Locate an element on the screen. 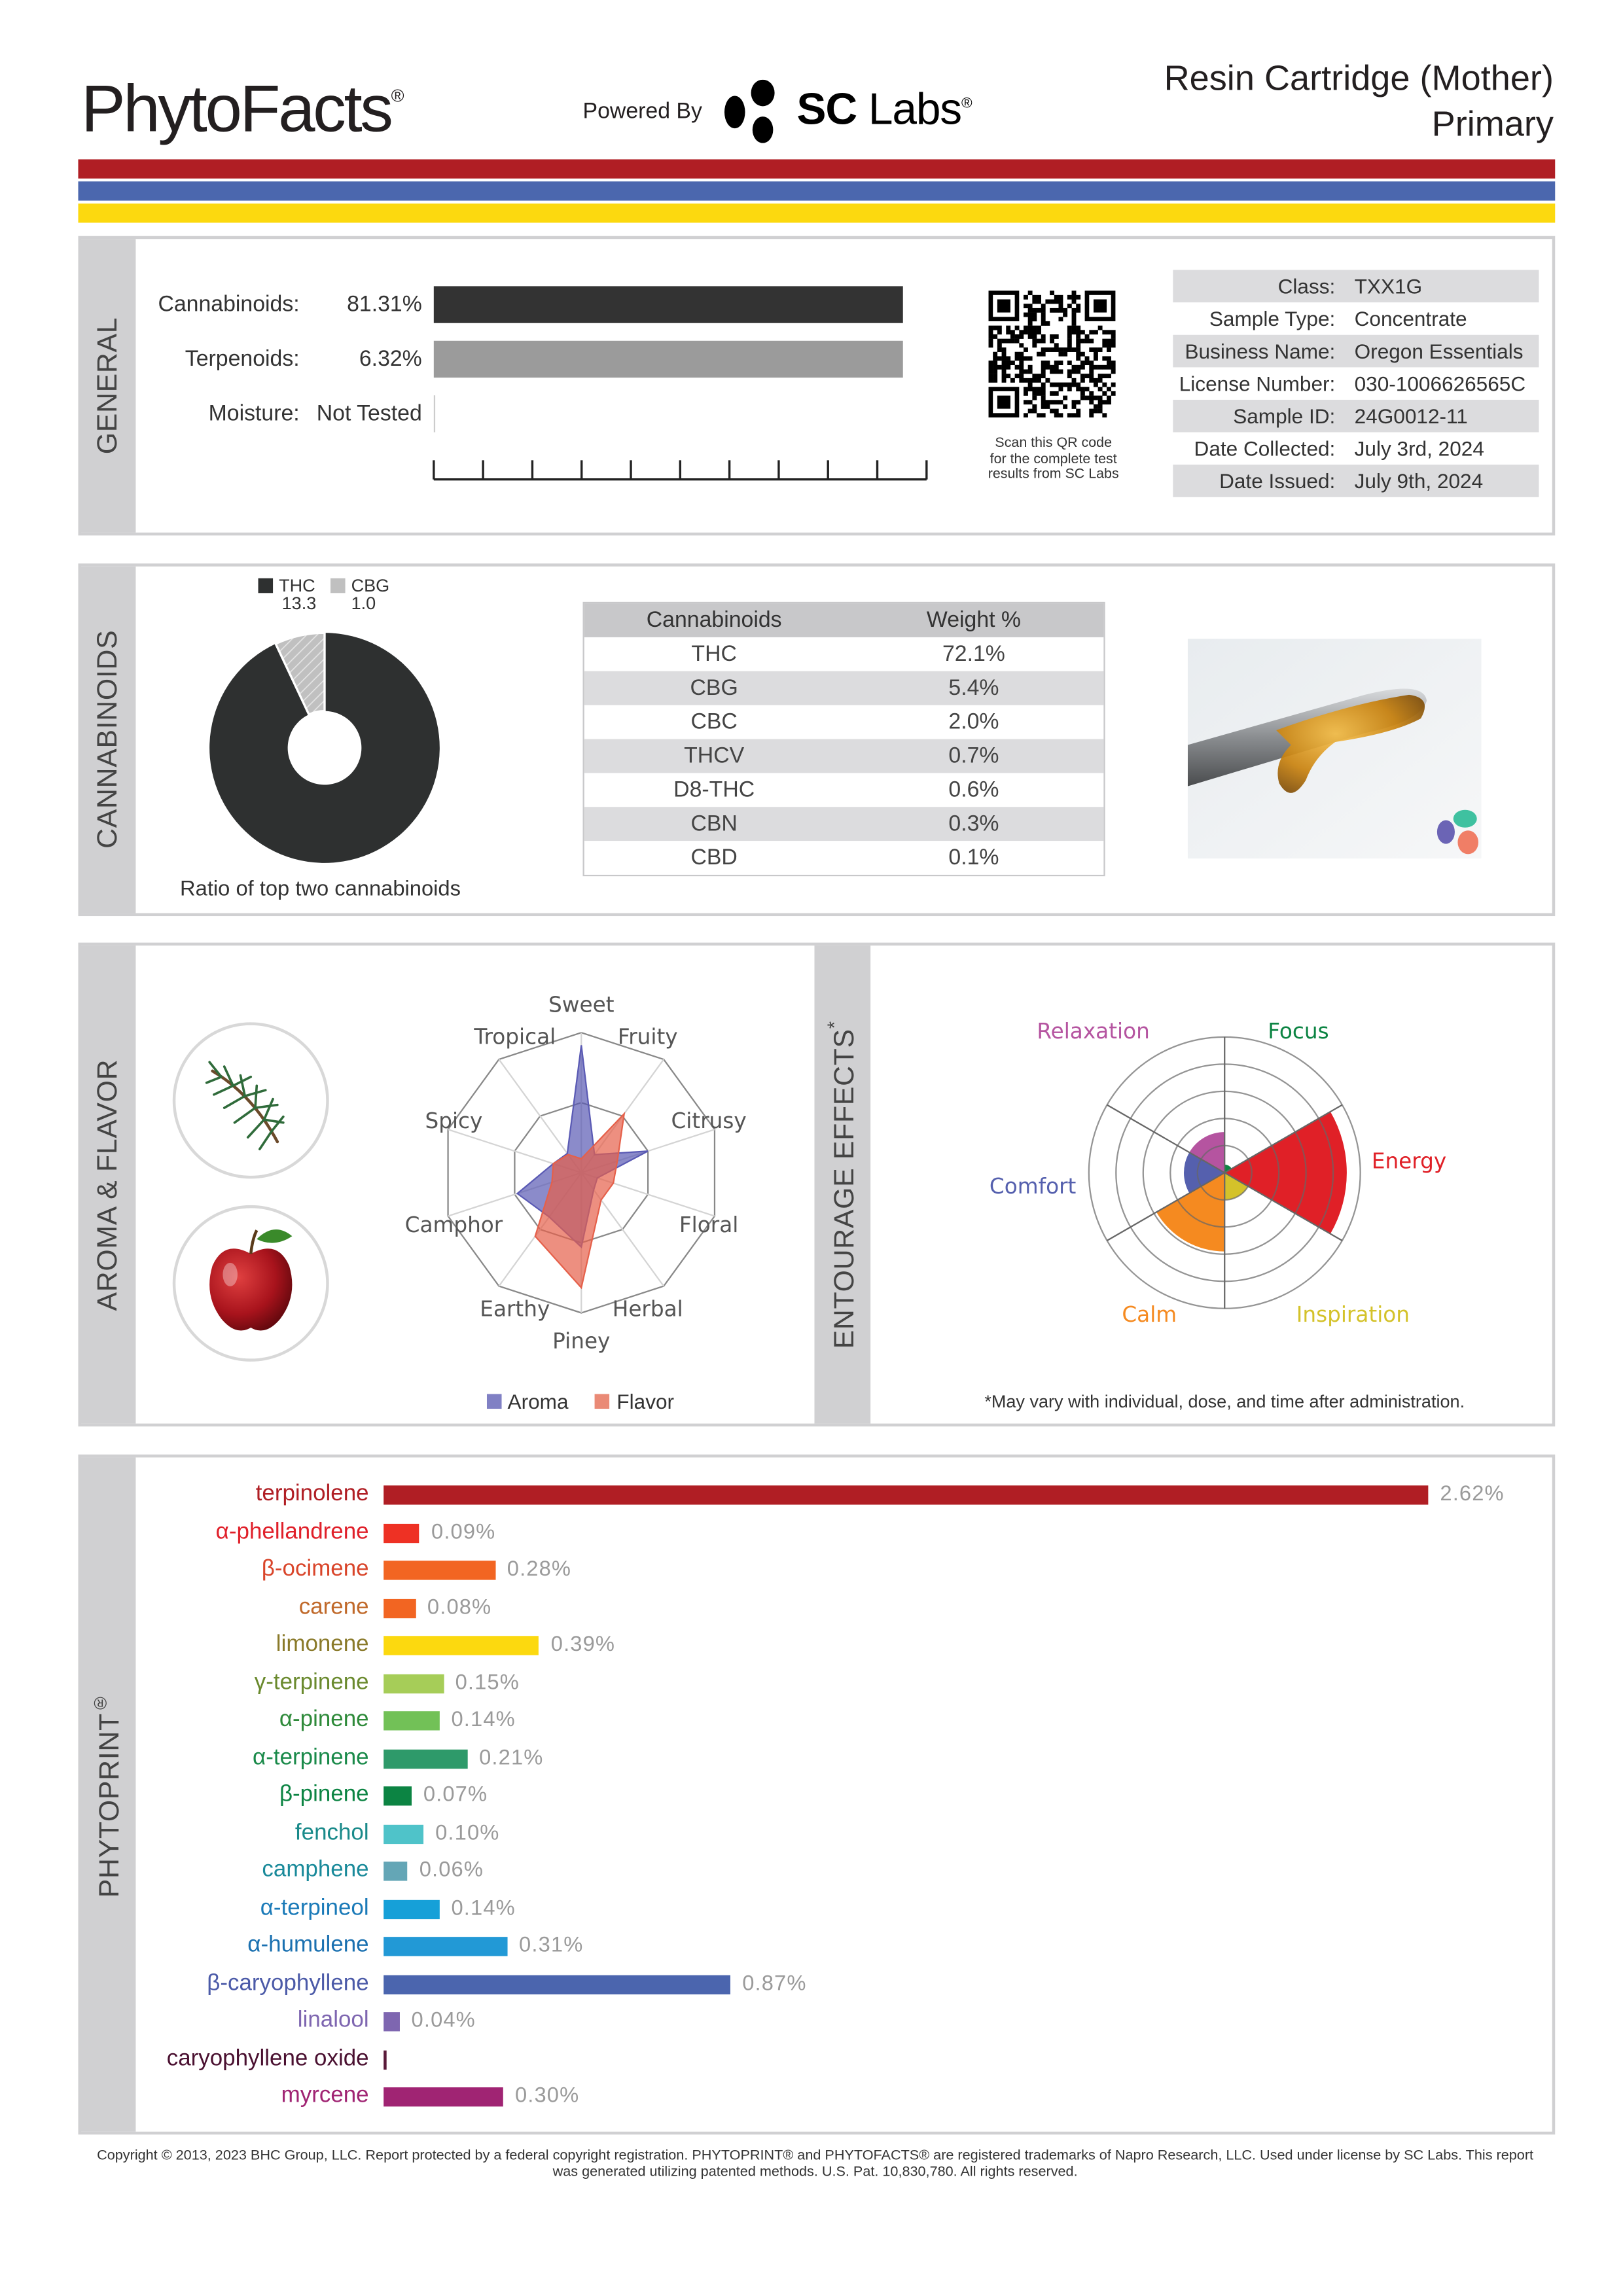  phytoprint-label-text: PHYTOPRINT is located at coordinates (110, 1805).